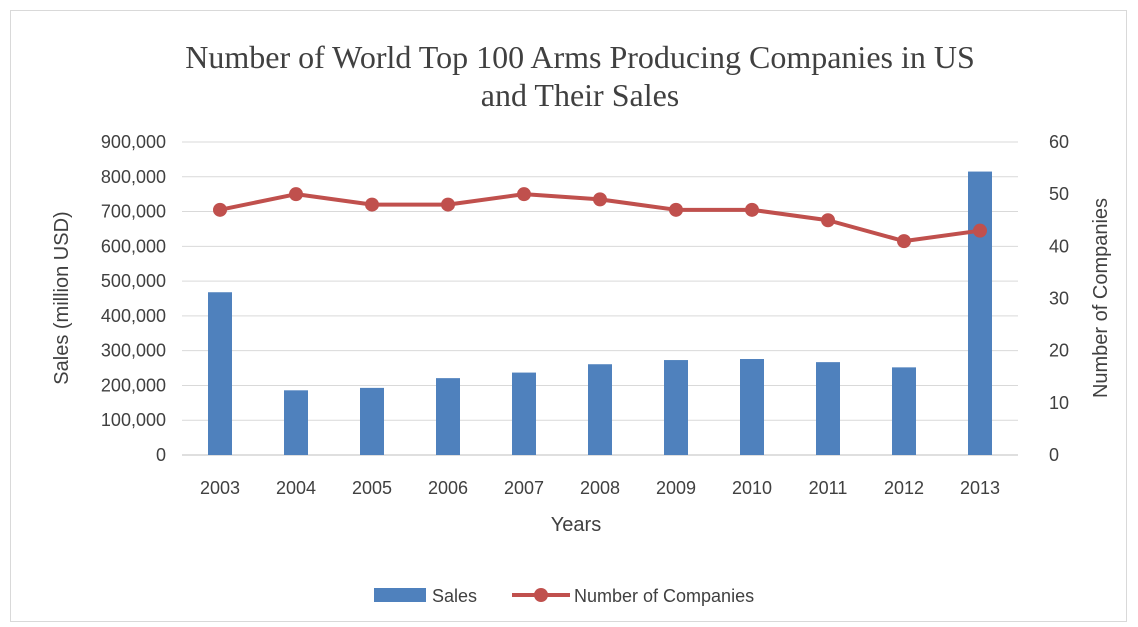 Image resolution: width=1138 pixels, height=627 pixels. What do you see at coordinates (161, 455) in the screenshot?
I see `left-axis-tick-label: 0` at bounding box center [161, 455].